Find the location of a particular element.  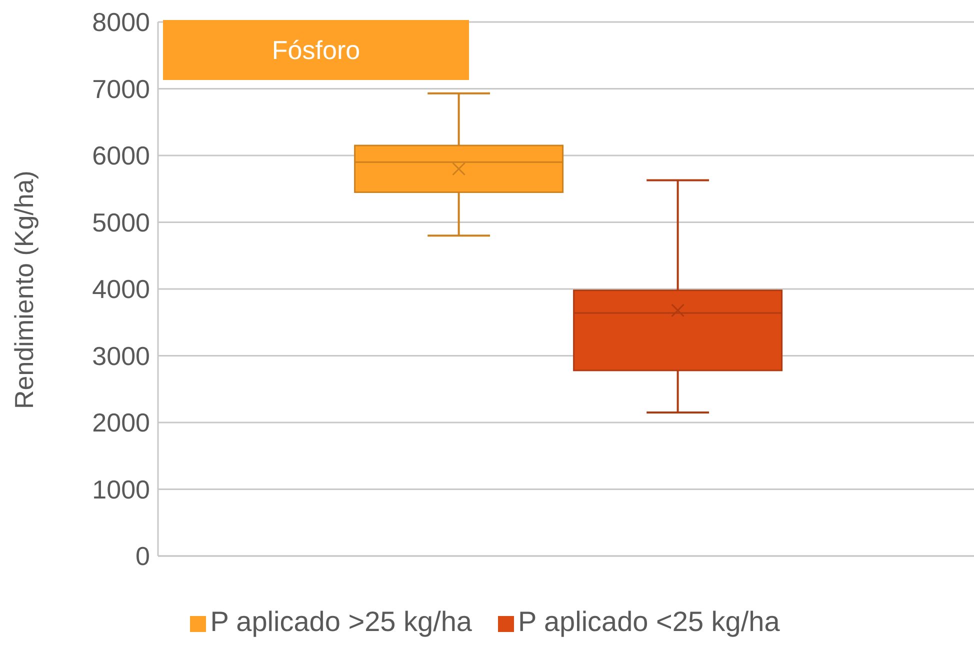

y-tick-label: 0 is located at coordinates (143, 556).